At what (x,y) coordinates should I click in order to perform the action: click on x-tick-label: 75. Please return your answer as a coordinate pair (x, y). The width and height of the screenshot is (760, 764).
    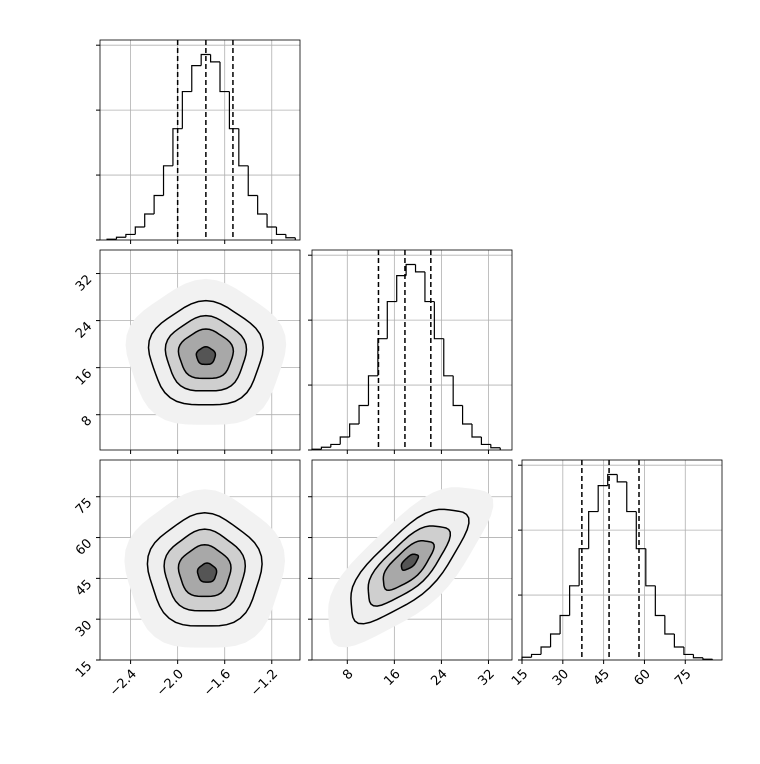
    Looking at the image, I should click on (683, 678).